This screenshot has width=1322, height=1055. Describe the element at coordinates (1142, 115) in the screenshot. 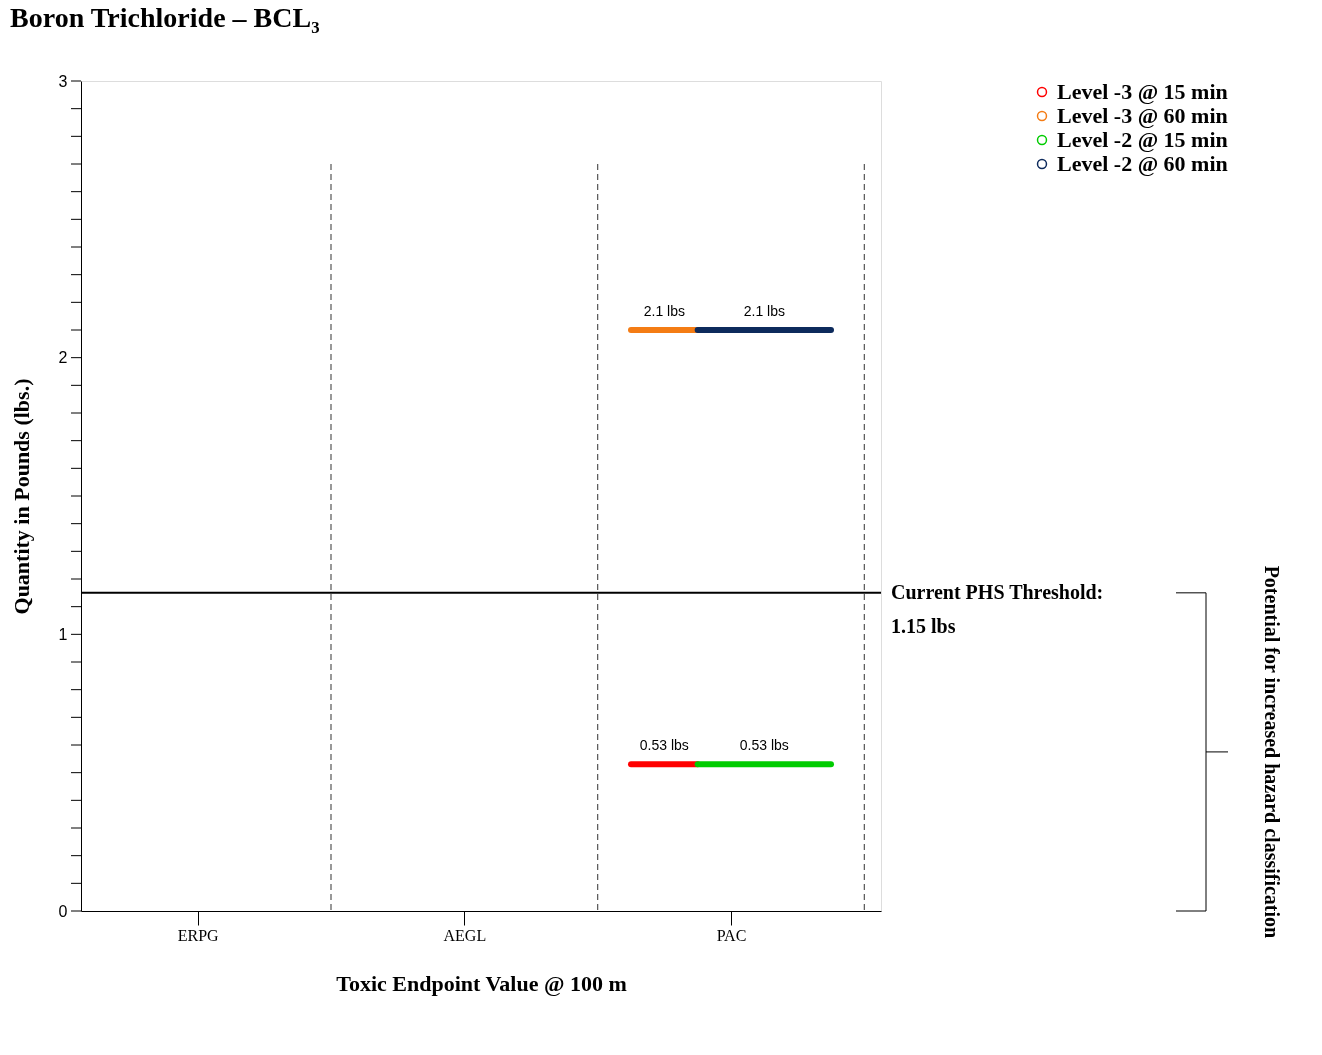

I see `legend-label: Level -3 @ 60 min` at that location.